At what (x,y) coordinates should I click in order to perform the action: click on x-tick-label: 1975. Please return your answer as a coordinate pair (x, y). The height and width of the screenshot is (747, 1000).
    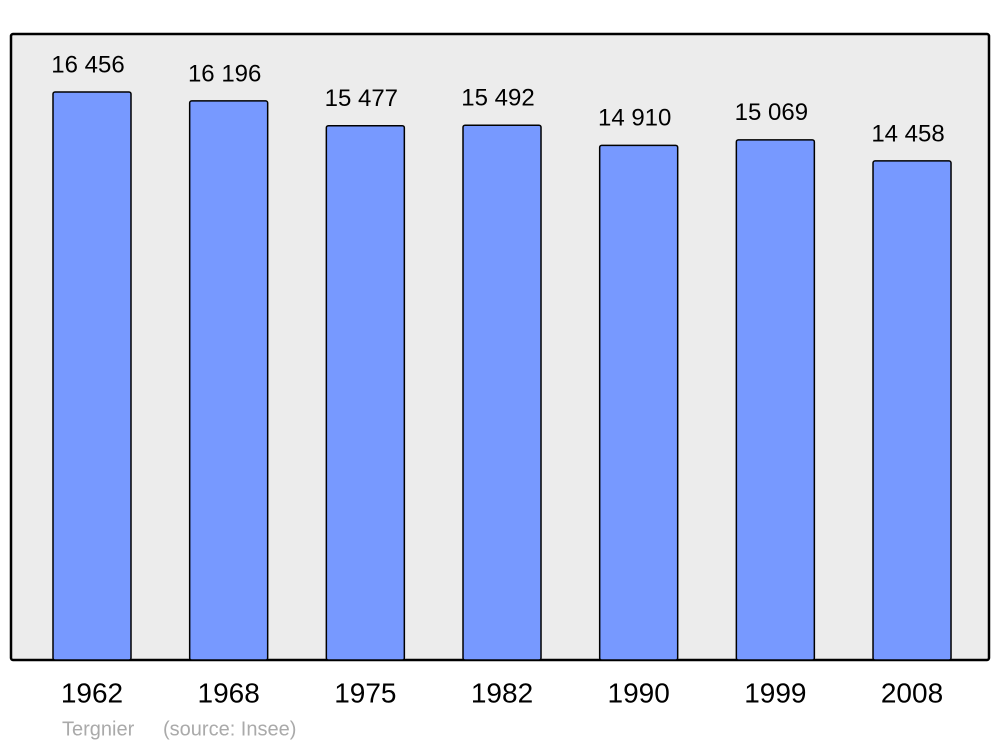
    Looking at the image, I should click on (365, 692).